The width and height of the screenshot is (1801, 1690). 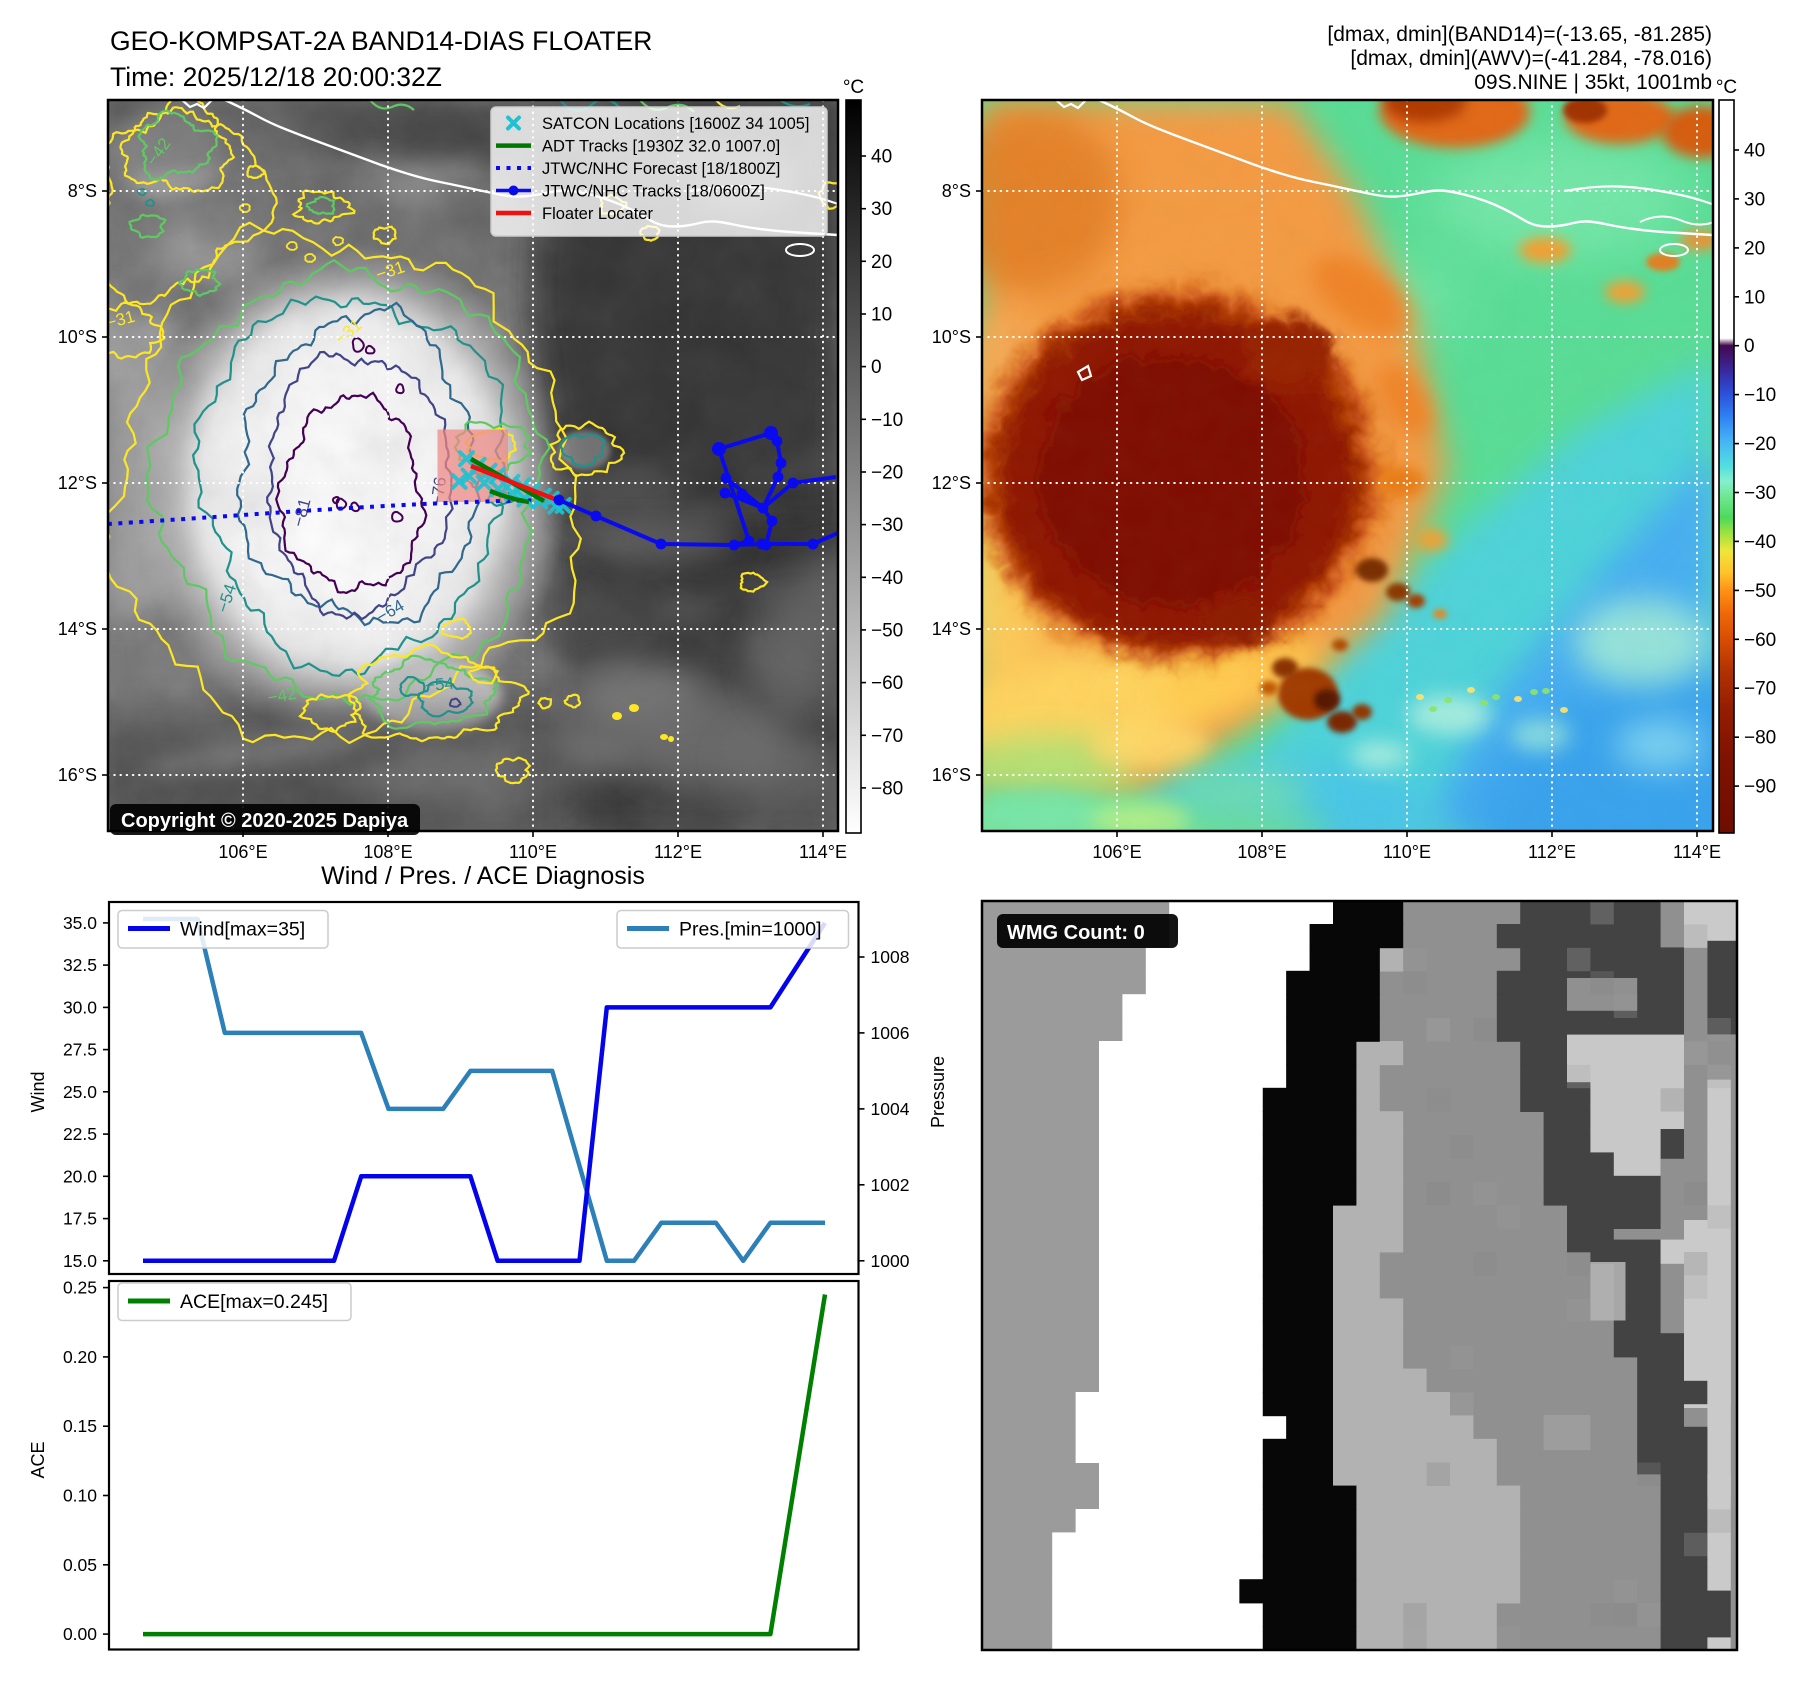 What do you see at coordinates (938, 1092) in the screenshot?
I see `svg-text: Pressure` at bounding box center [938, 1092].